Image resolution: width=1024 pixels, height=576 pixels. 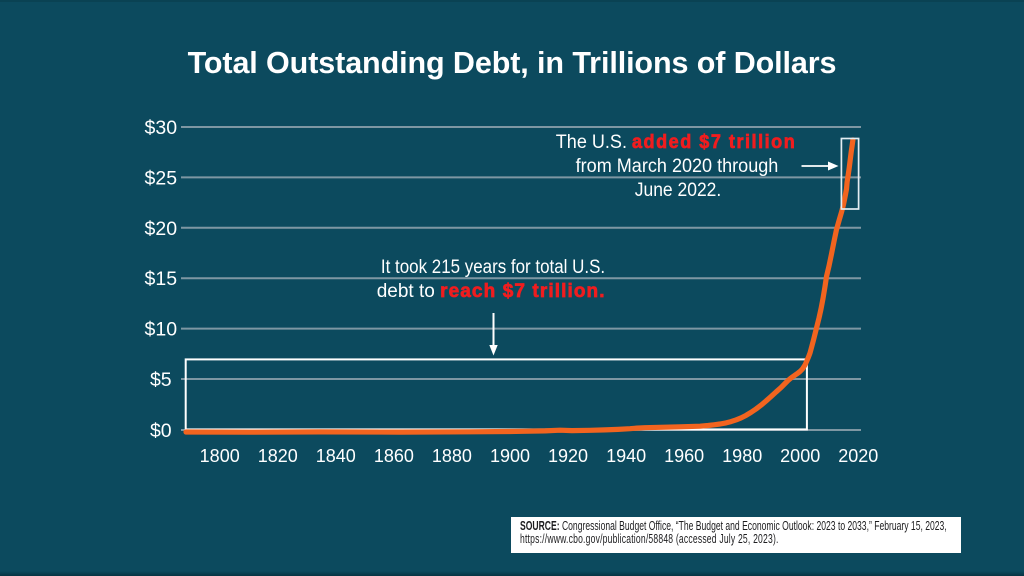 I want to click on svg-text: 1840, so click(x=336, y=456).